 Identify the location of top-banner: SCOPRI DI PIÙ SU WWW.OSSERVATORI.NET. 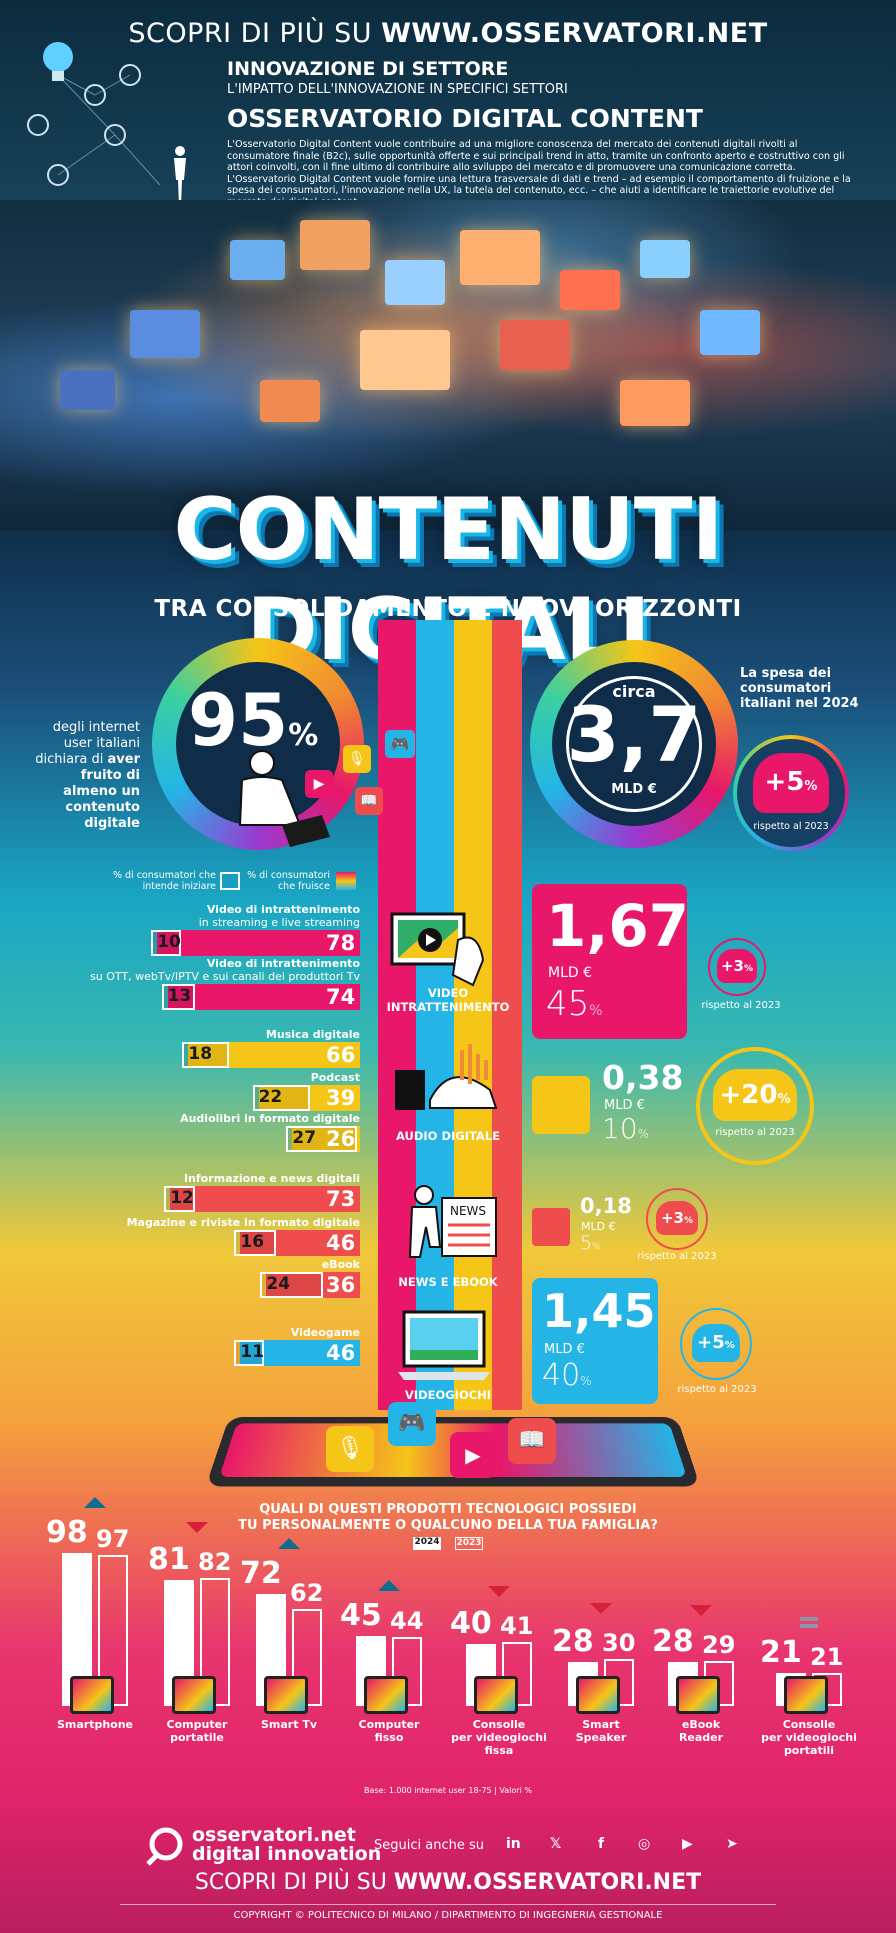
(448, 33).